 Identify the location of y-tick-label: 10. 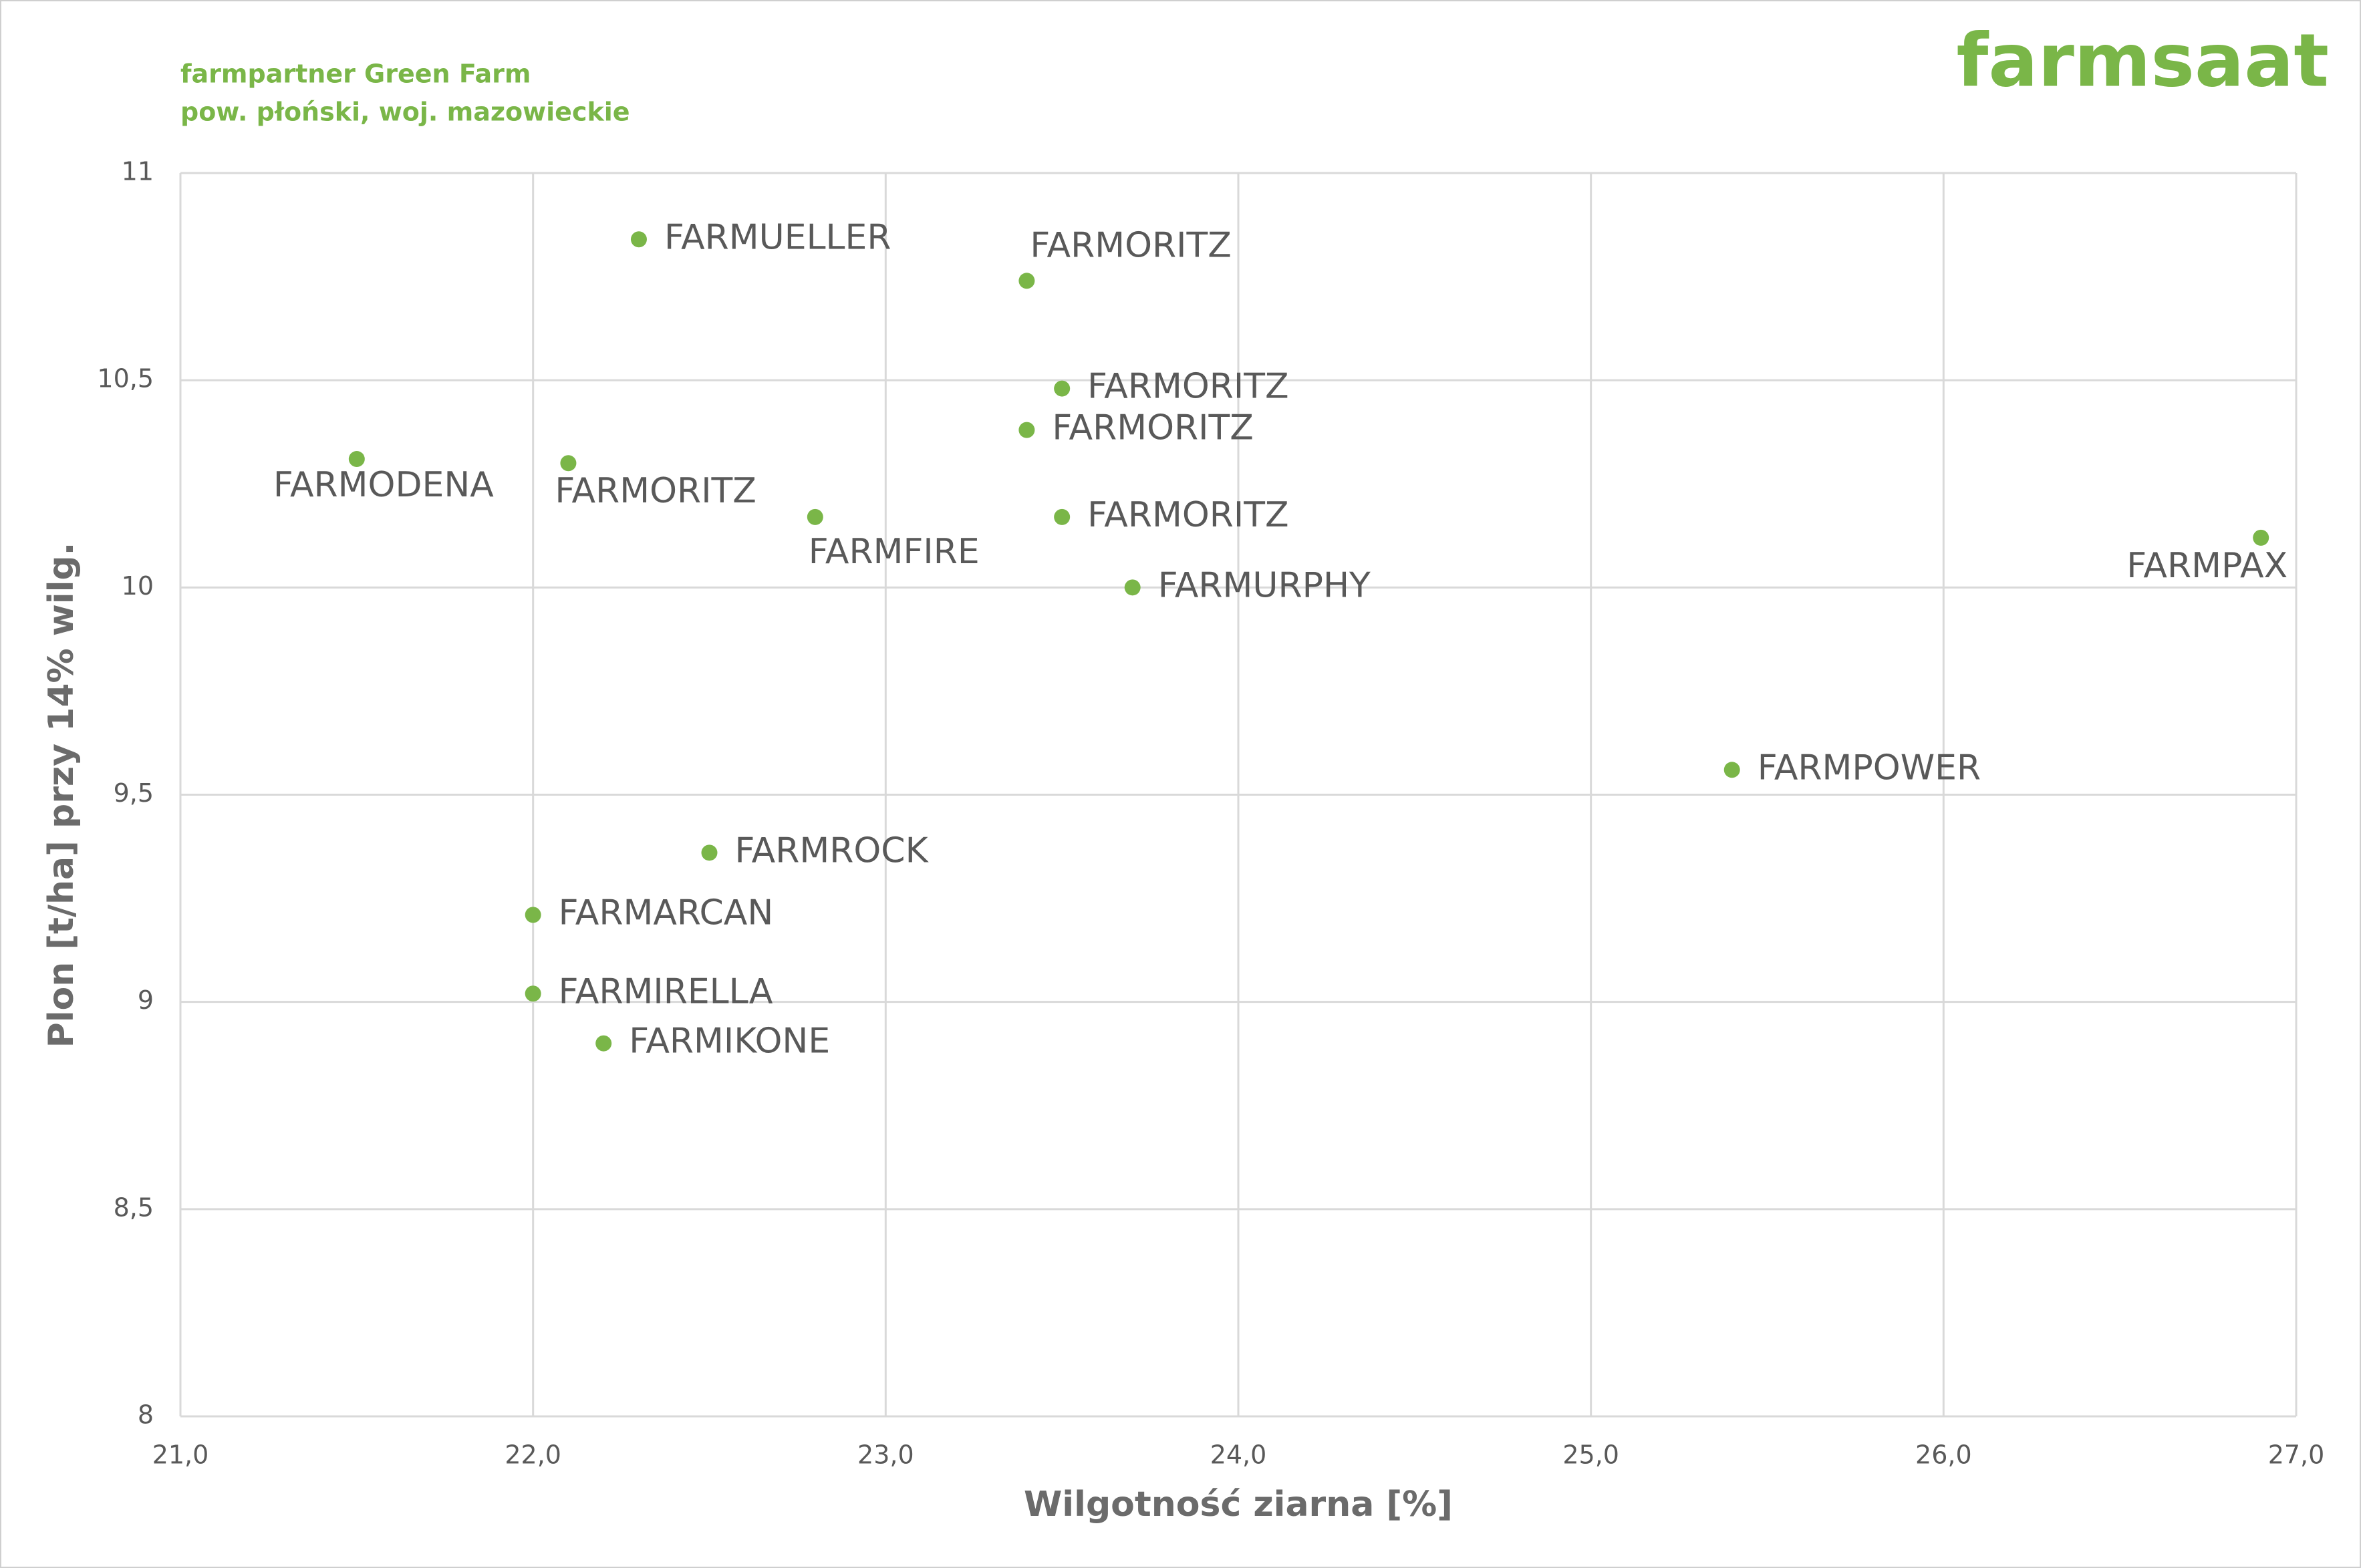
(138, 586).